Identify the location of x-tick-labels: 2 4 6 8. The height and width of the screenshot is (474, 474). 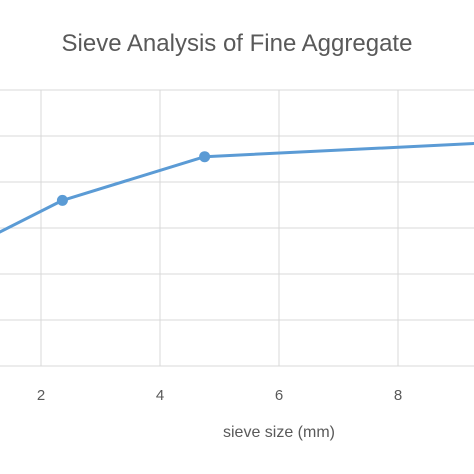
(219, 395).